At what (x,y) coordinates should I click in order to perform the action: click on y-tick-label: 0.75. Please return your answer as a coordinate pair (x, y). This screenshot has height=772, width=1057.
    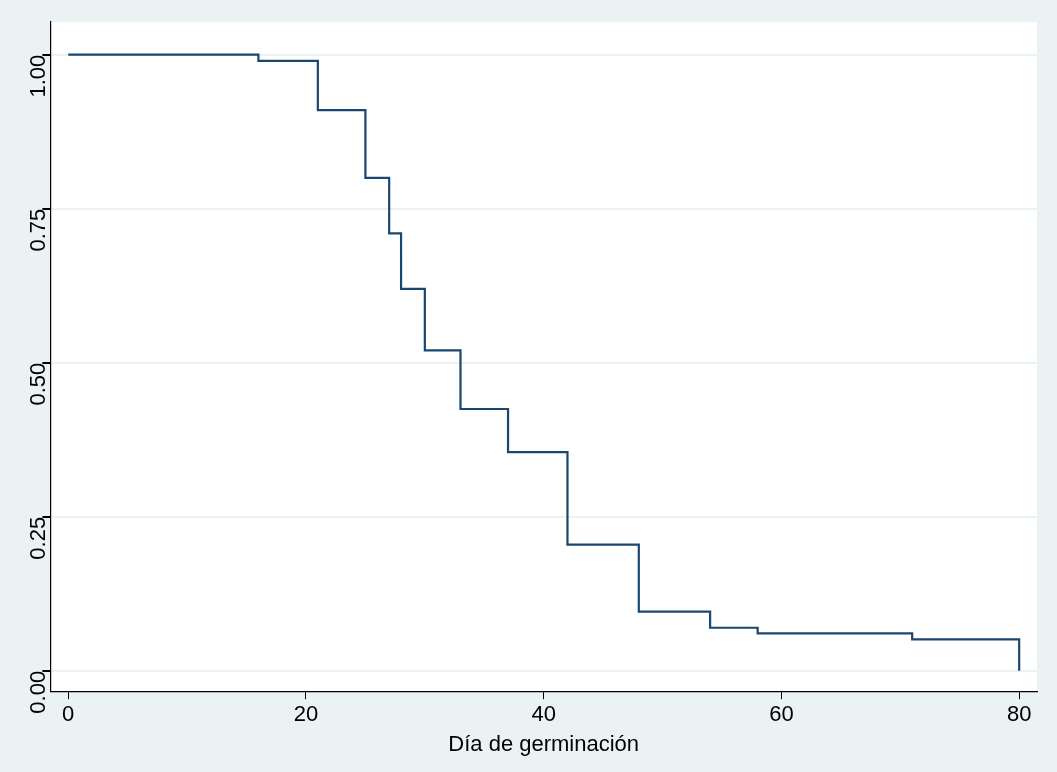
    Looking at the image, I should click on (38, 230).